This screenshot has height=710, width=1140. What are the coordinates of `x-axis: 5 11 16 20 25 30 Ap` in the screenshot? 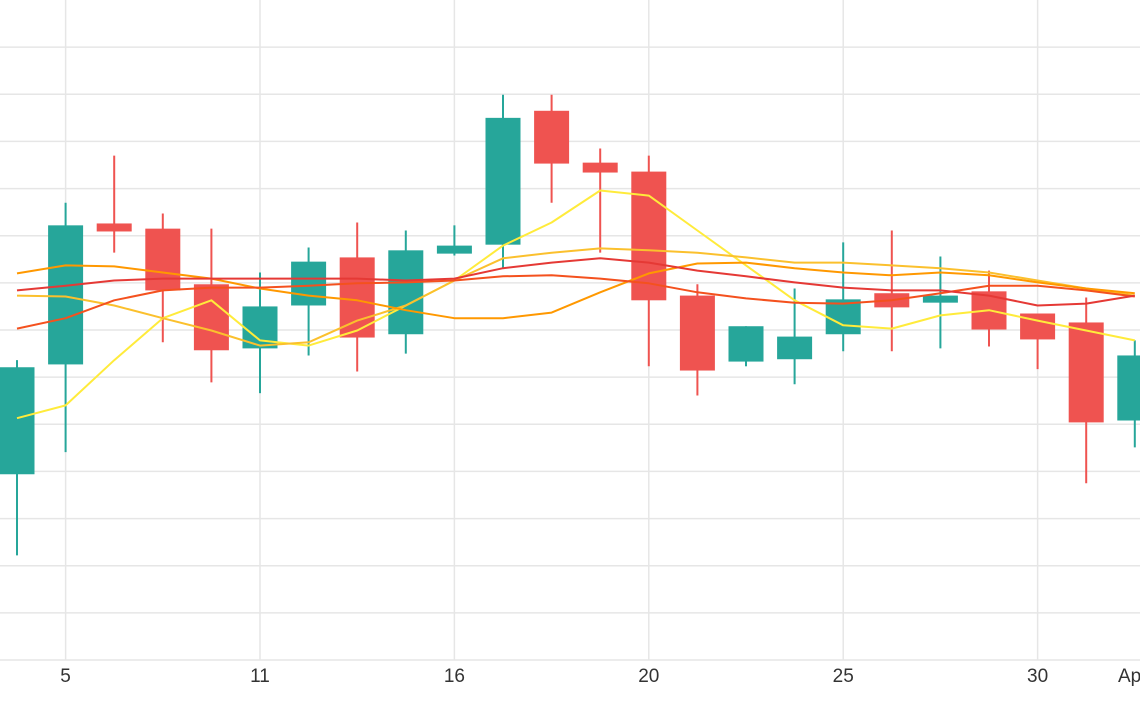 It's located at (600, 676).